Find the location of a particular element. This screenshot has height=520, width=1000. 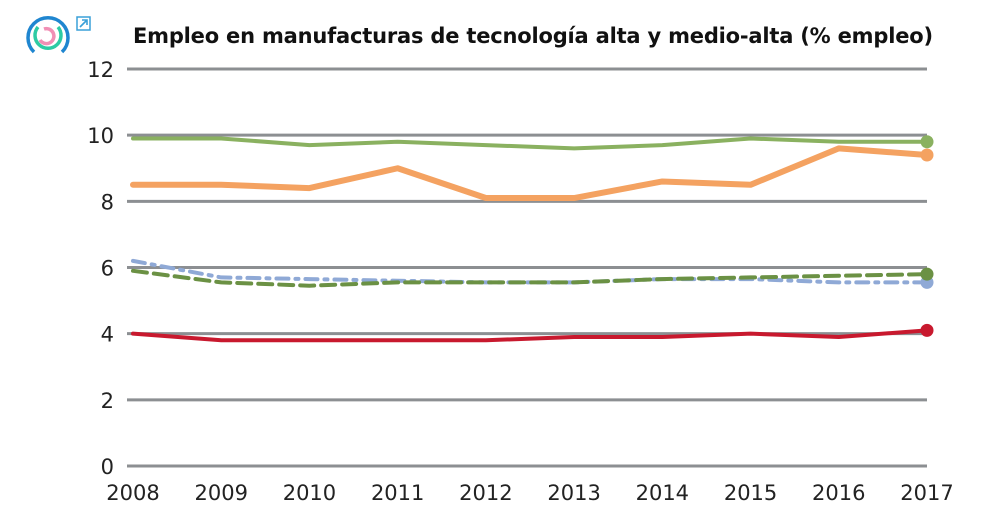

x-tick-label: 2008 is located at coordinates (132, 493).